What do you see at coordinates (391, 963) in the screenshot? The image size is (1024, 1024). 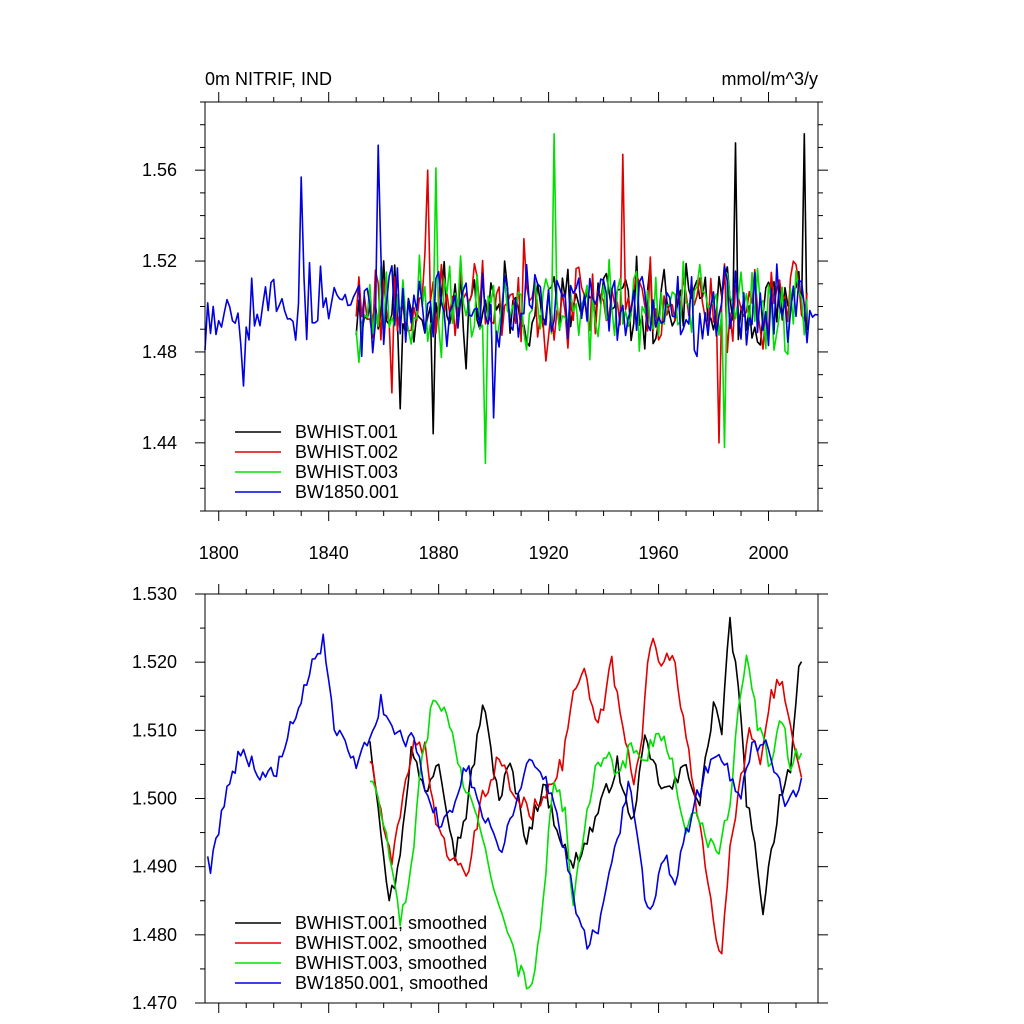 I see `legend-label: BWHIST.003, smoothed` at bounding box center [391, 963].